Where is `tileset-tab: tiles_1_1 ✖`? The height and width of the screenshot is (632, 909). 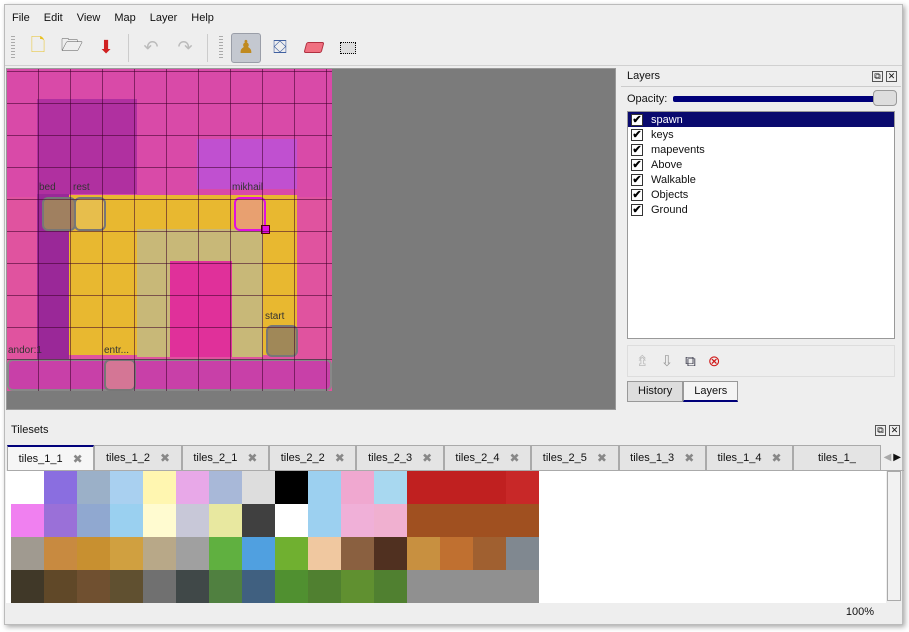
tileset-tab: tiles_1_1 ✖ is located at coordinates (51, 457).